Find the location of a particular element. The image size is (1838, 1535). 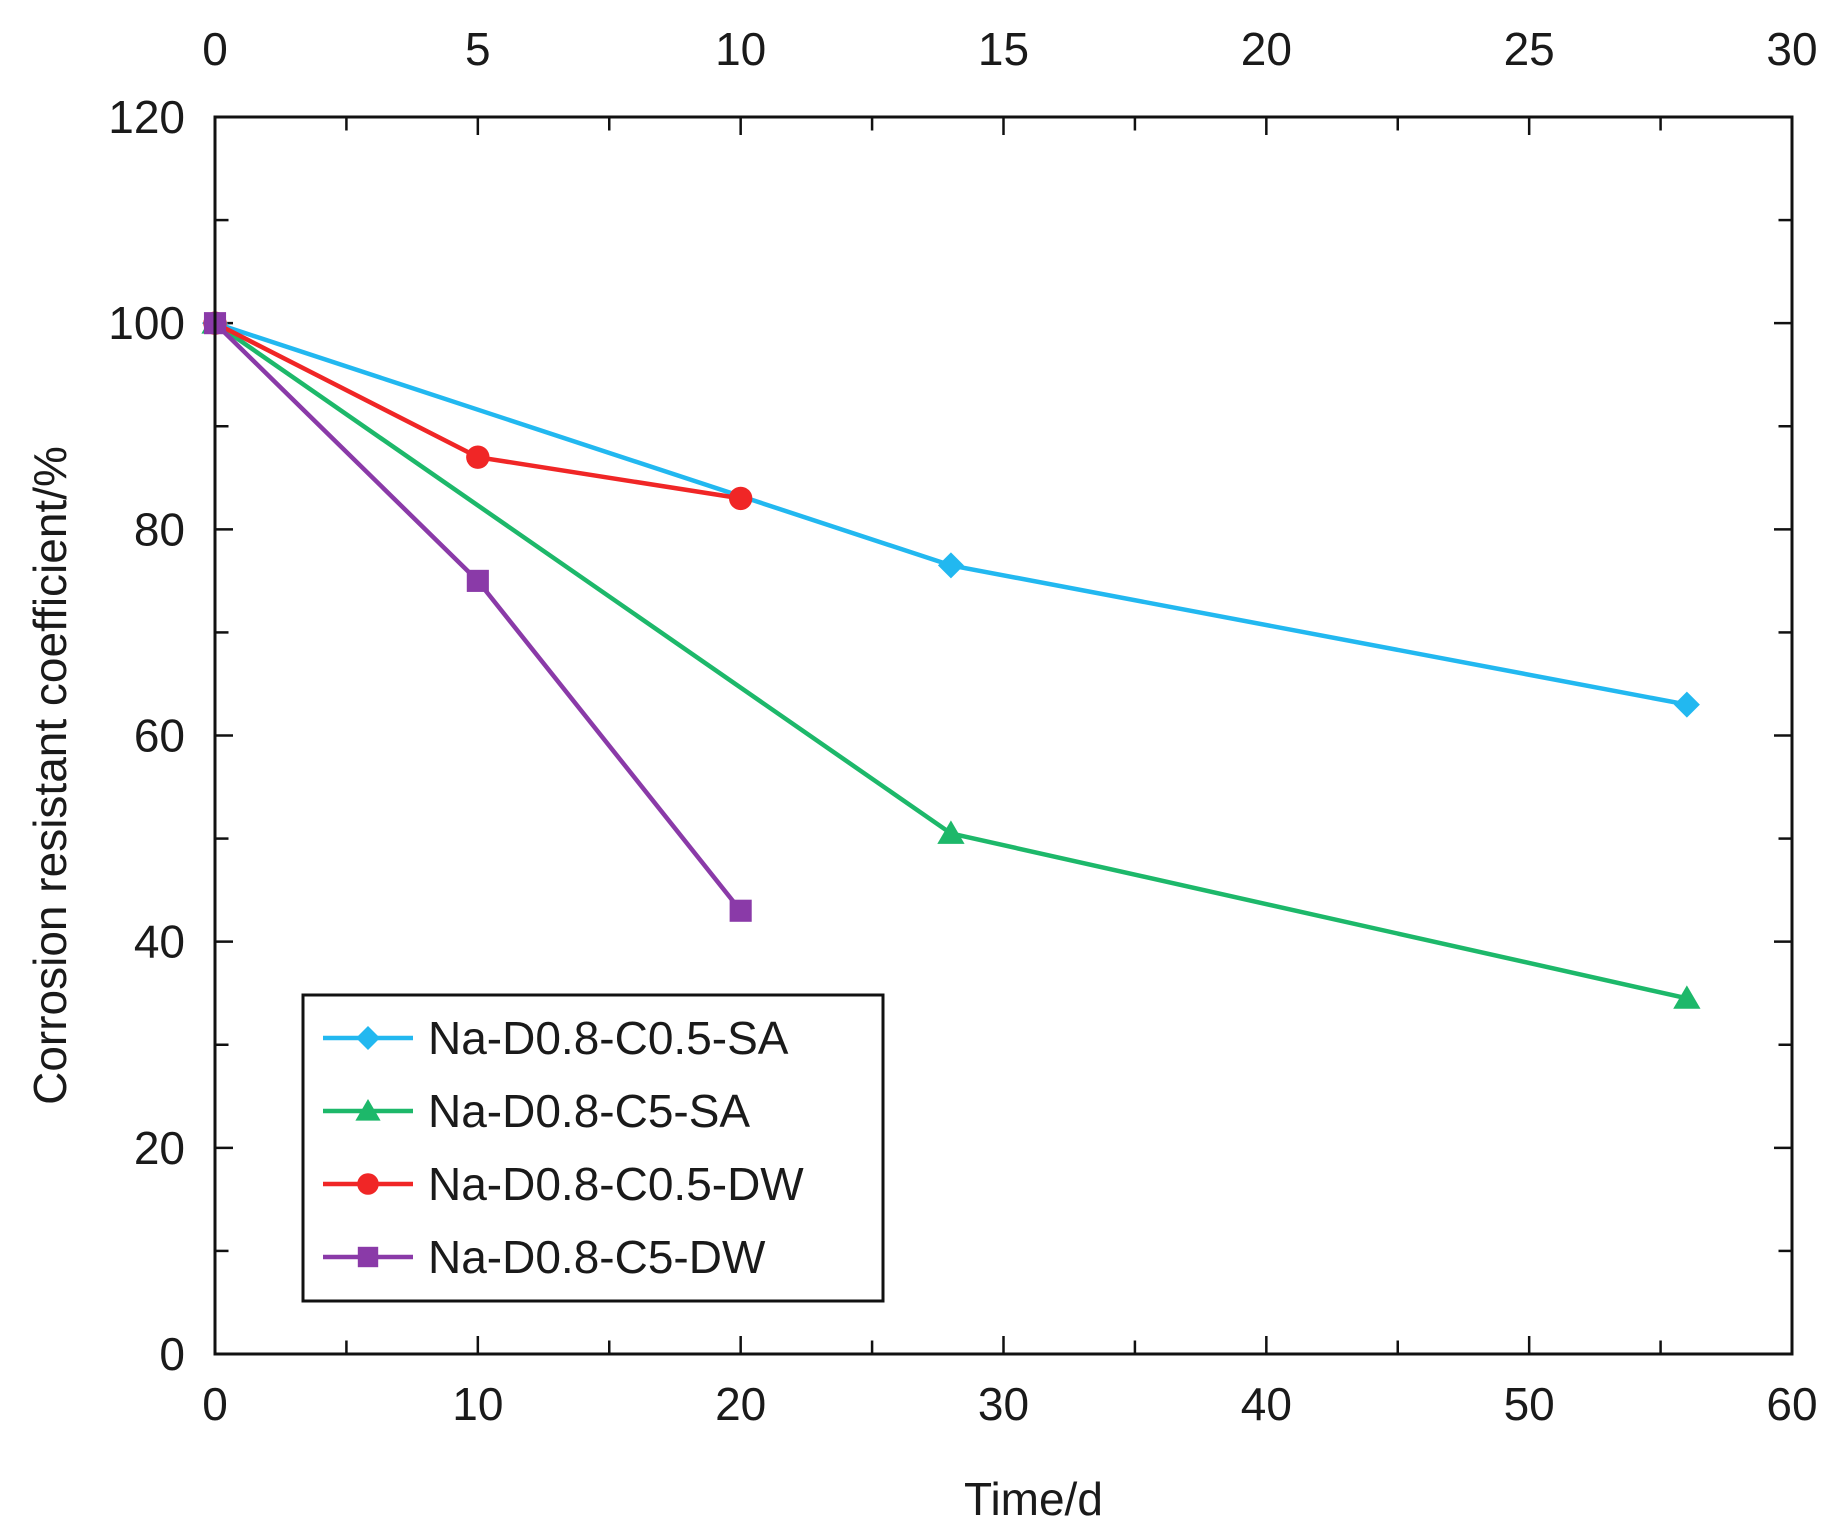

x-top-tick-label: 25 is located at coordinates (1529, 49).